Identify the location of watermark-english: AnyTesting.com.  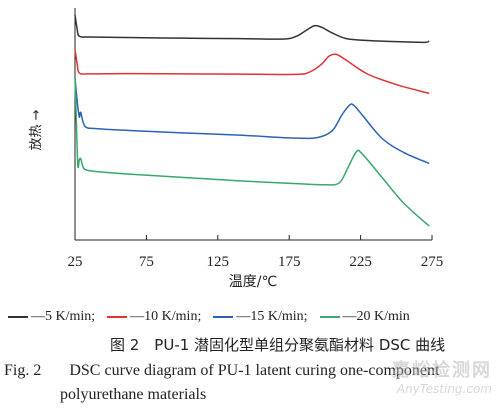
(444, 389).